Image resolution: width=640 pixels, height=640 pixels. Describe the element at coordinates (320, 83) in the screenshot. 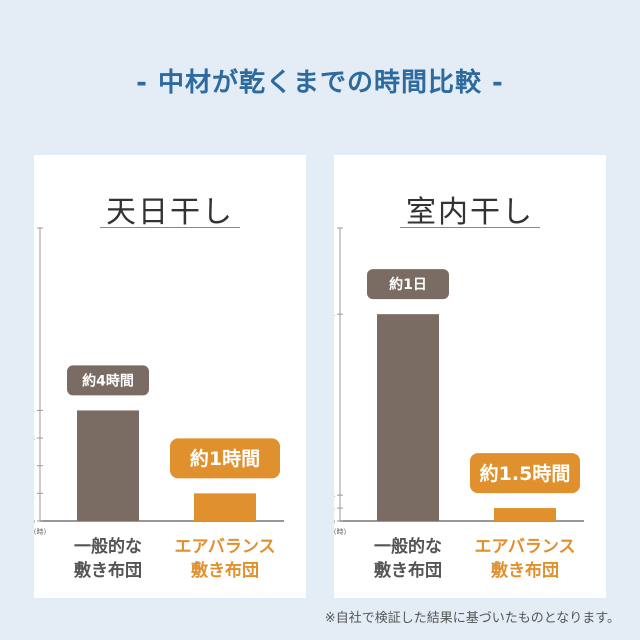

I see `page-title: - 中材が乾くまでの時間比較 -` at that location.